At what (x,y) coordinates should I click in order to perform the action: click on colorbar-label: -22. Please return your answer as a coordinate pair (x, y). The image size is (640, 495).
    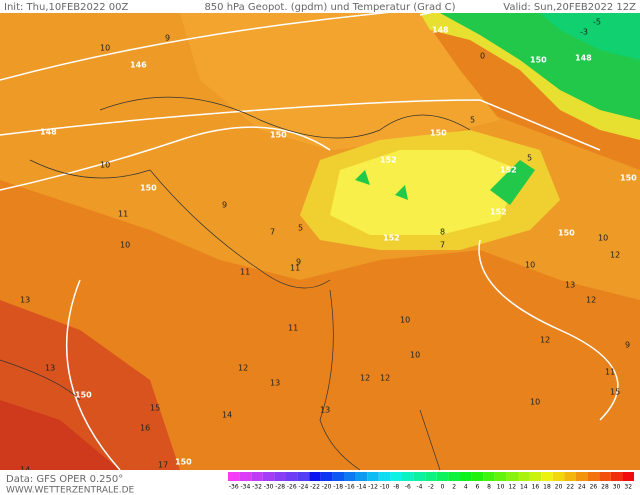
    Looking at the image, I should click on (315, 487).